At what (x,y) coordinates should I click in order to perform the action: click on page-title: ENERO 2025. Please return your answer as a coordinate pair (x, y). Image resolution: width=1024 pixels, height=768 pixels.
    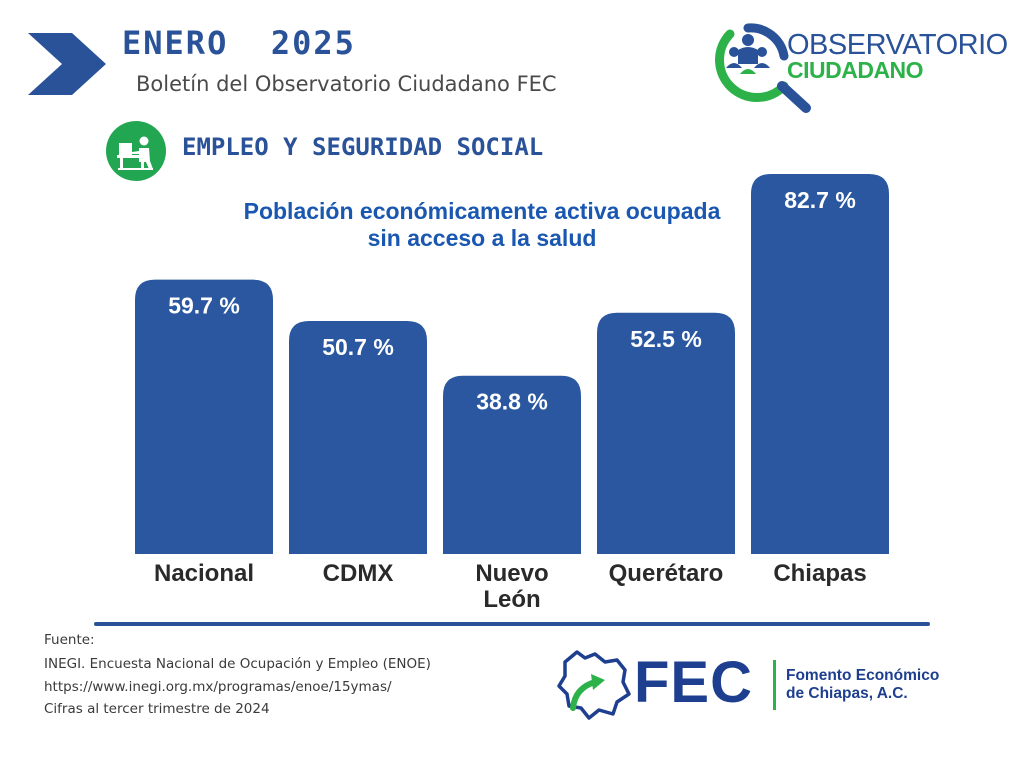
    Looking at the image, I should click on (239, 43).